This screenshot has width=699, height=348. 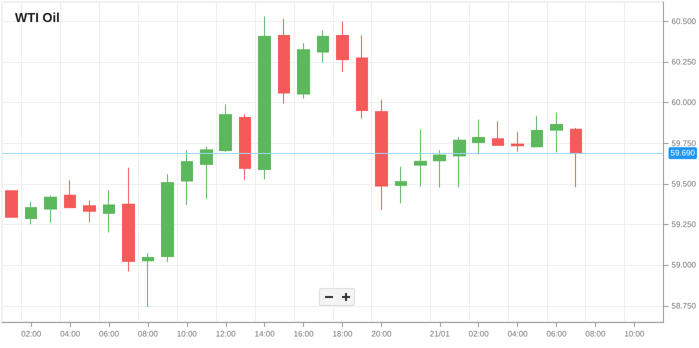 What do you see at coordinates (684, 143) in the screenshot?
I see `y-tick-label: 59.750` at bounding box center [684, 143].